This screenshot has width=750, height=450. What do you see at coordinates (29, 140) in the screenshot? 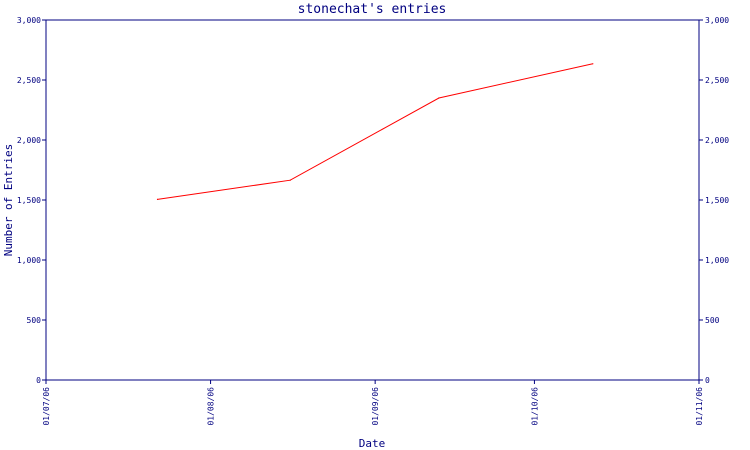
I see `y-tick-label: 2,000` at bounding box center [29, 140].